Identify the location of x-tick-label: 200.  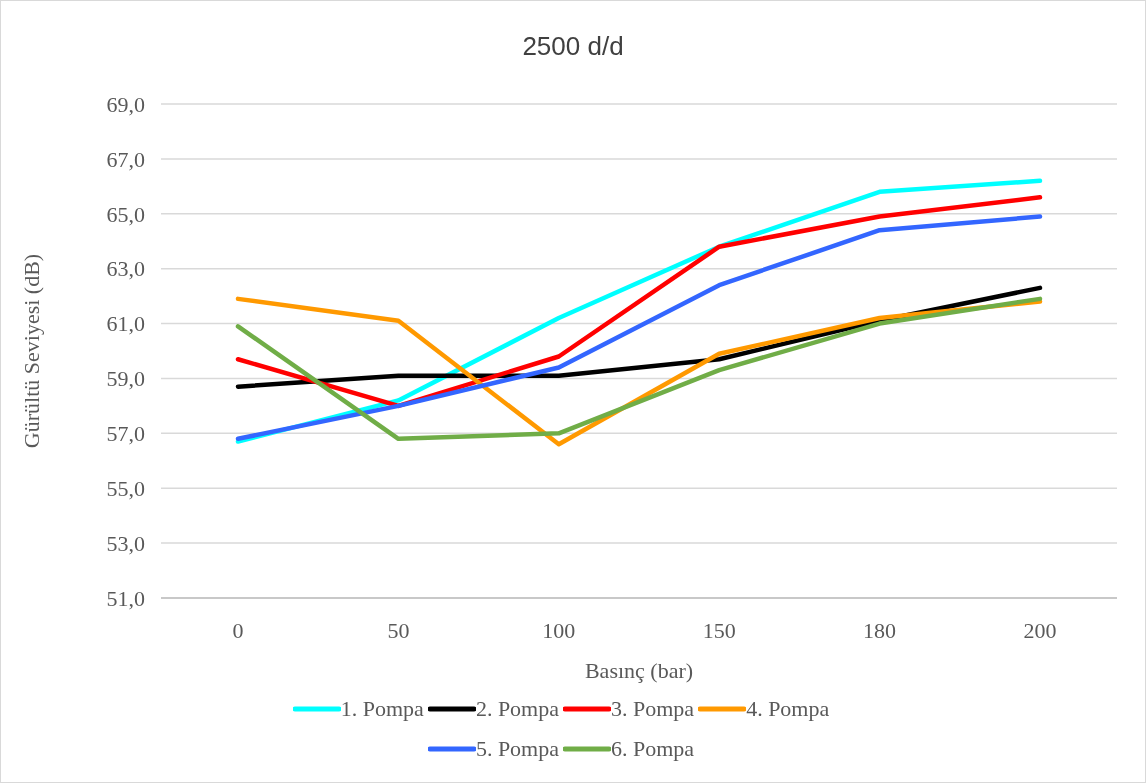
(1040, 630).